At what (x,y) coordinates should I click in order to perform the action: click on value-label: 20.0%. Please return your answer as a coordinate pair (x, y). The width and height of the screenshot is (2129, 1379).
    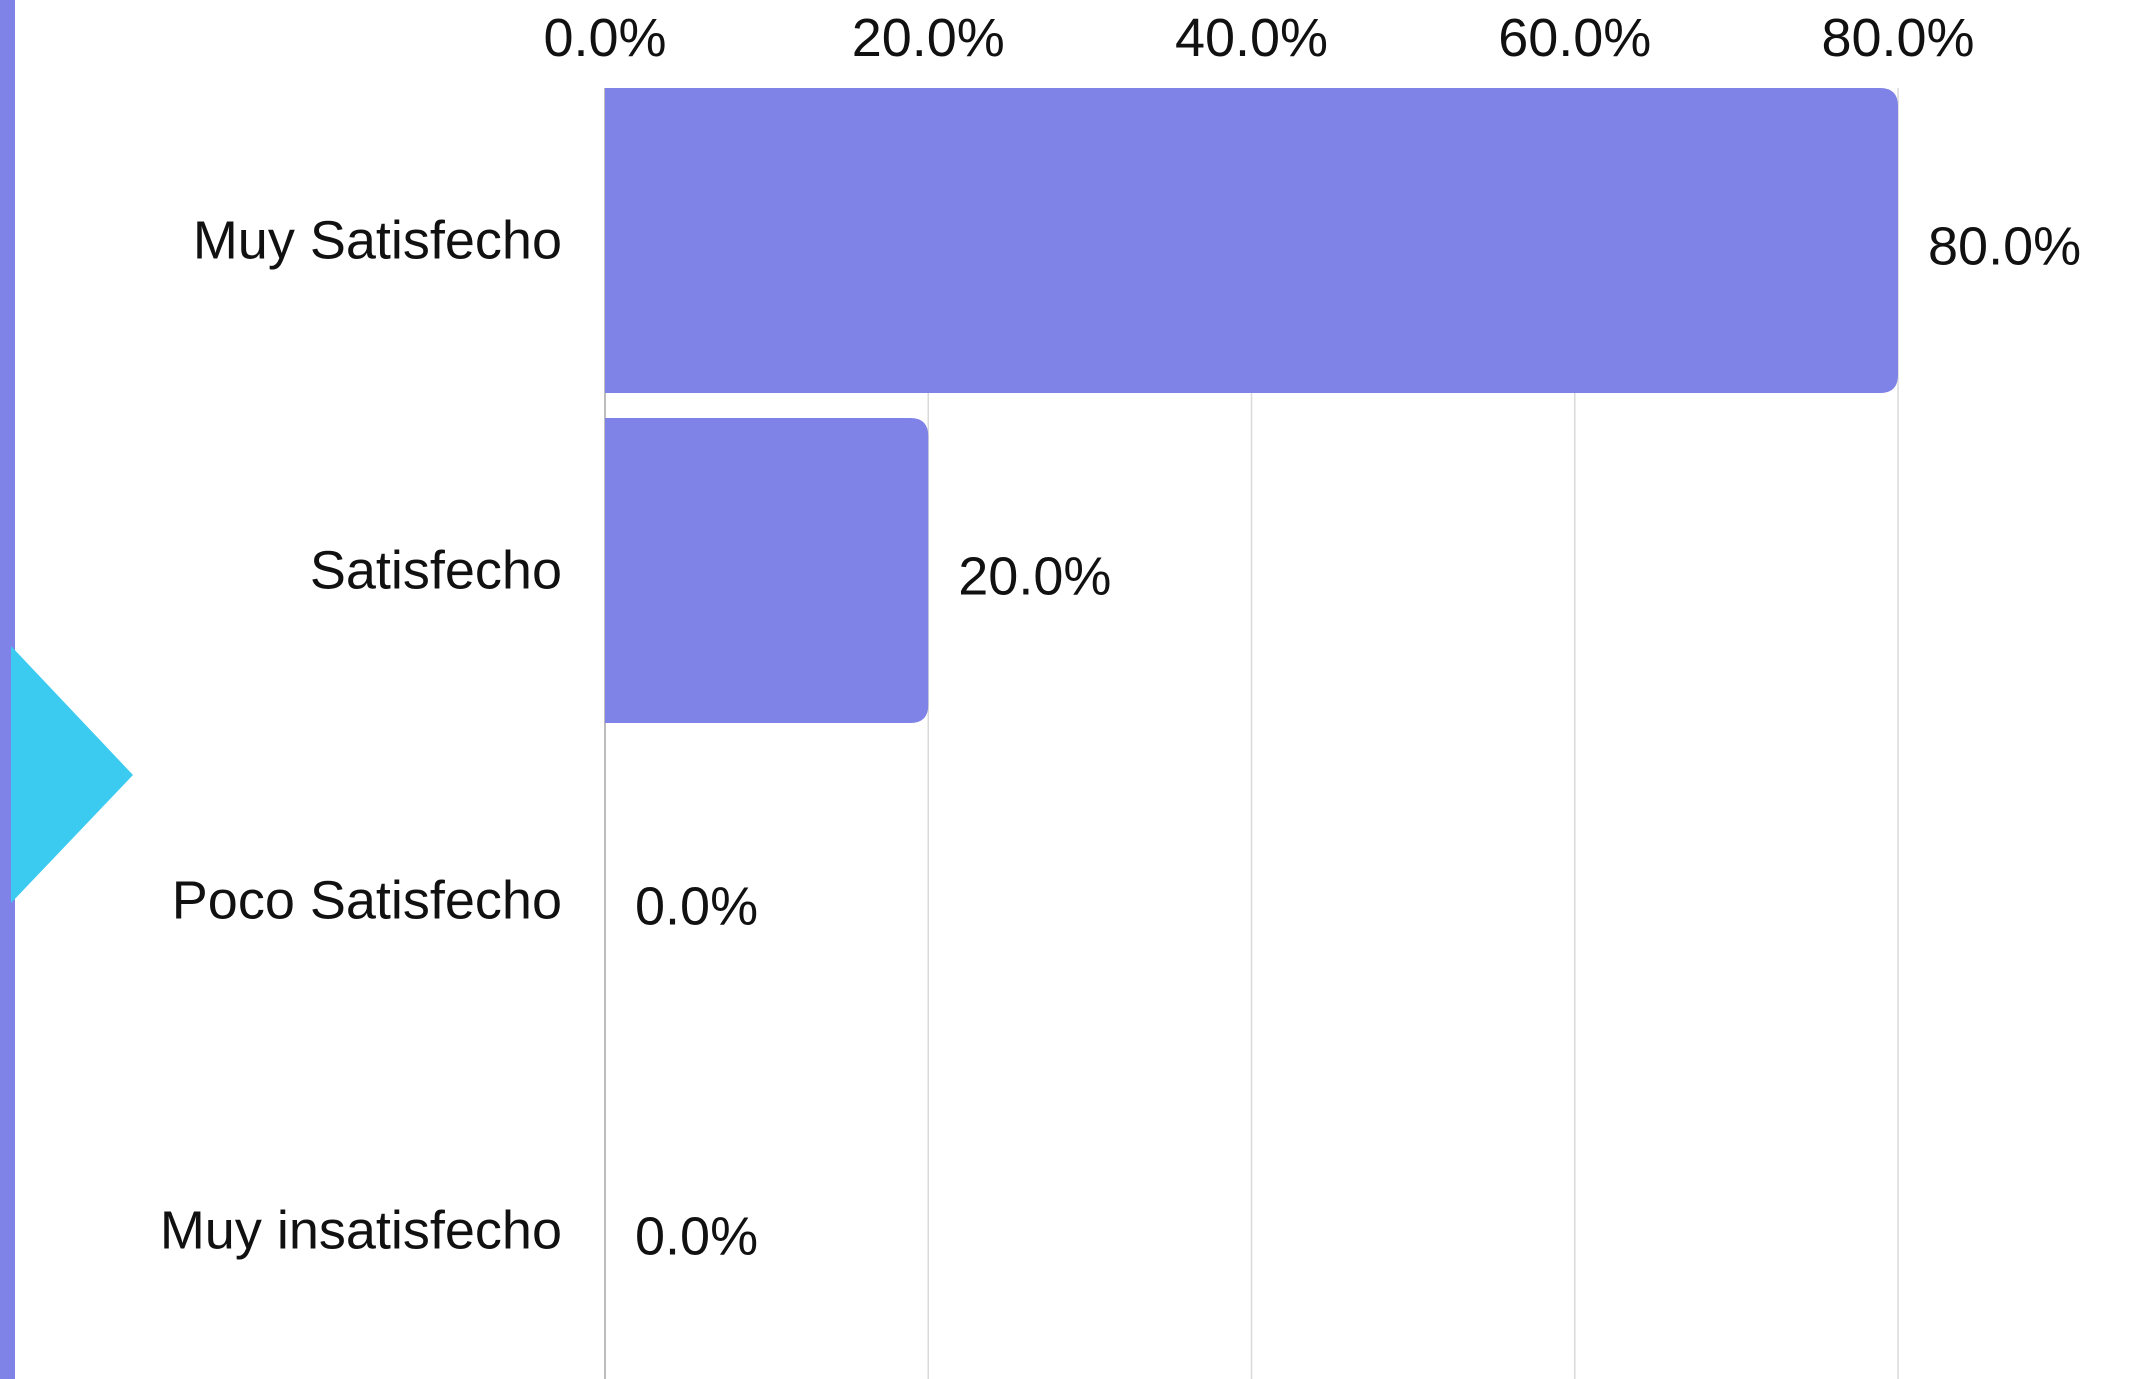
    Looking at the image, I should click on (1034, 577).